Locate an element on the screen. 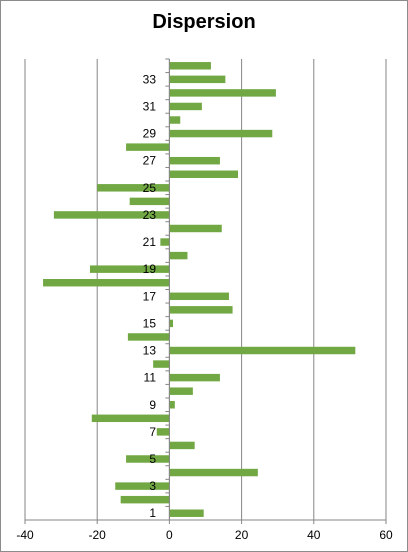 This screenshot has height=552, width=408. y-tick-label: 25 is located at coordinates (150, 188).